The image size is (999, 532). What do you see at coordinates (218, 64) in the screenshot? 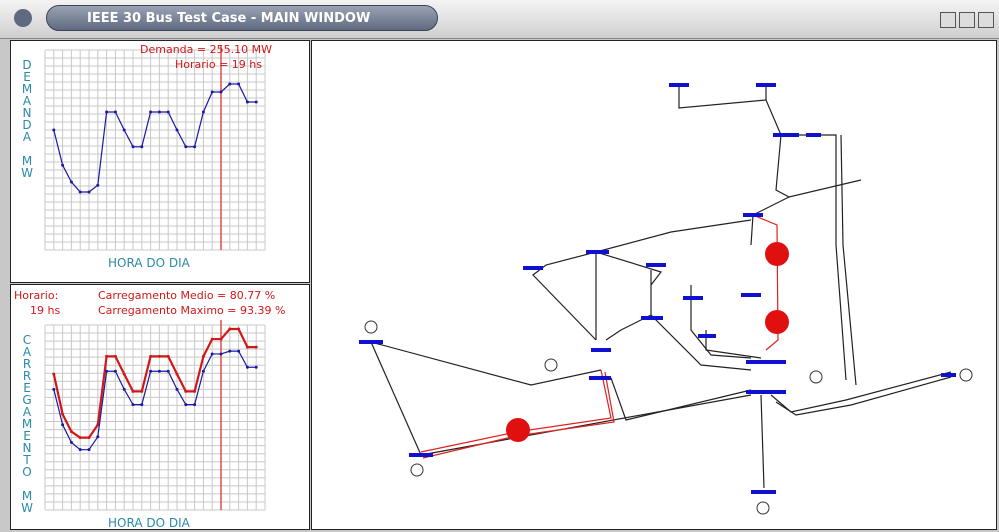
I see `annotation: Horario = 19 hs` at bounding box center [218, 64].